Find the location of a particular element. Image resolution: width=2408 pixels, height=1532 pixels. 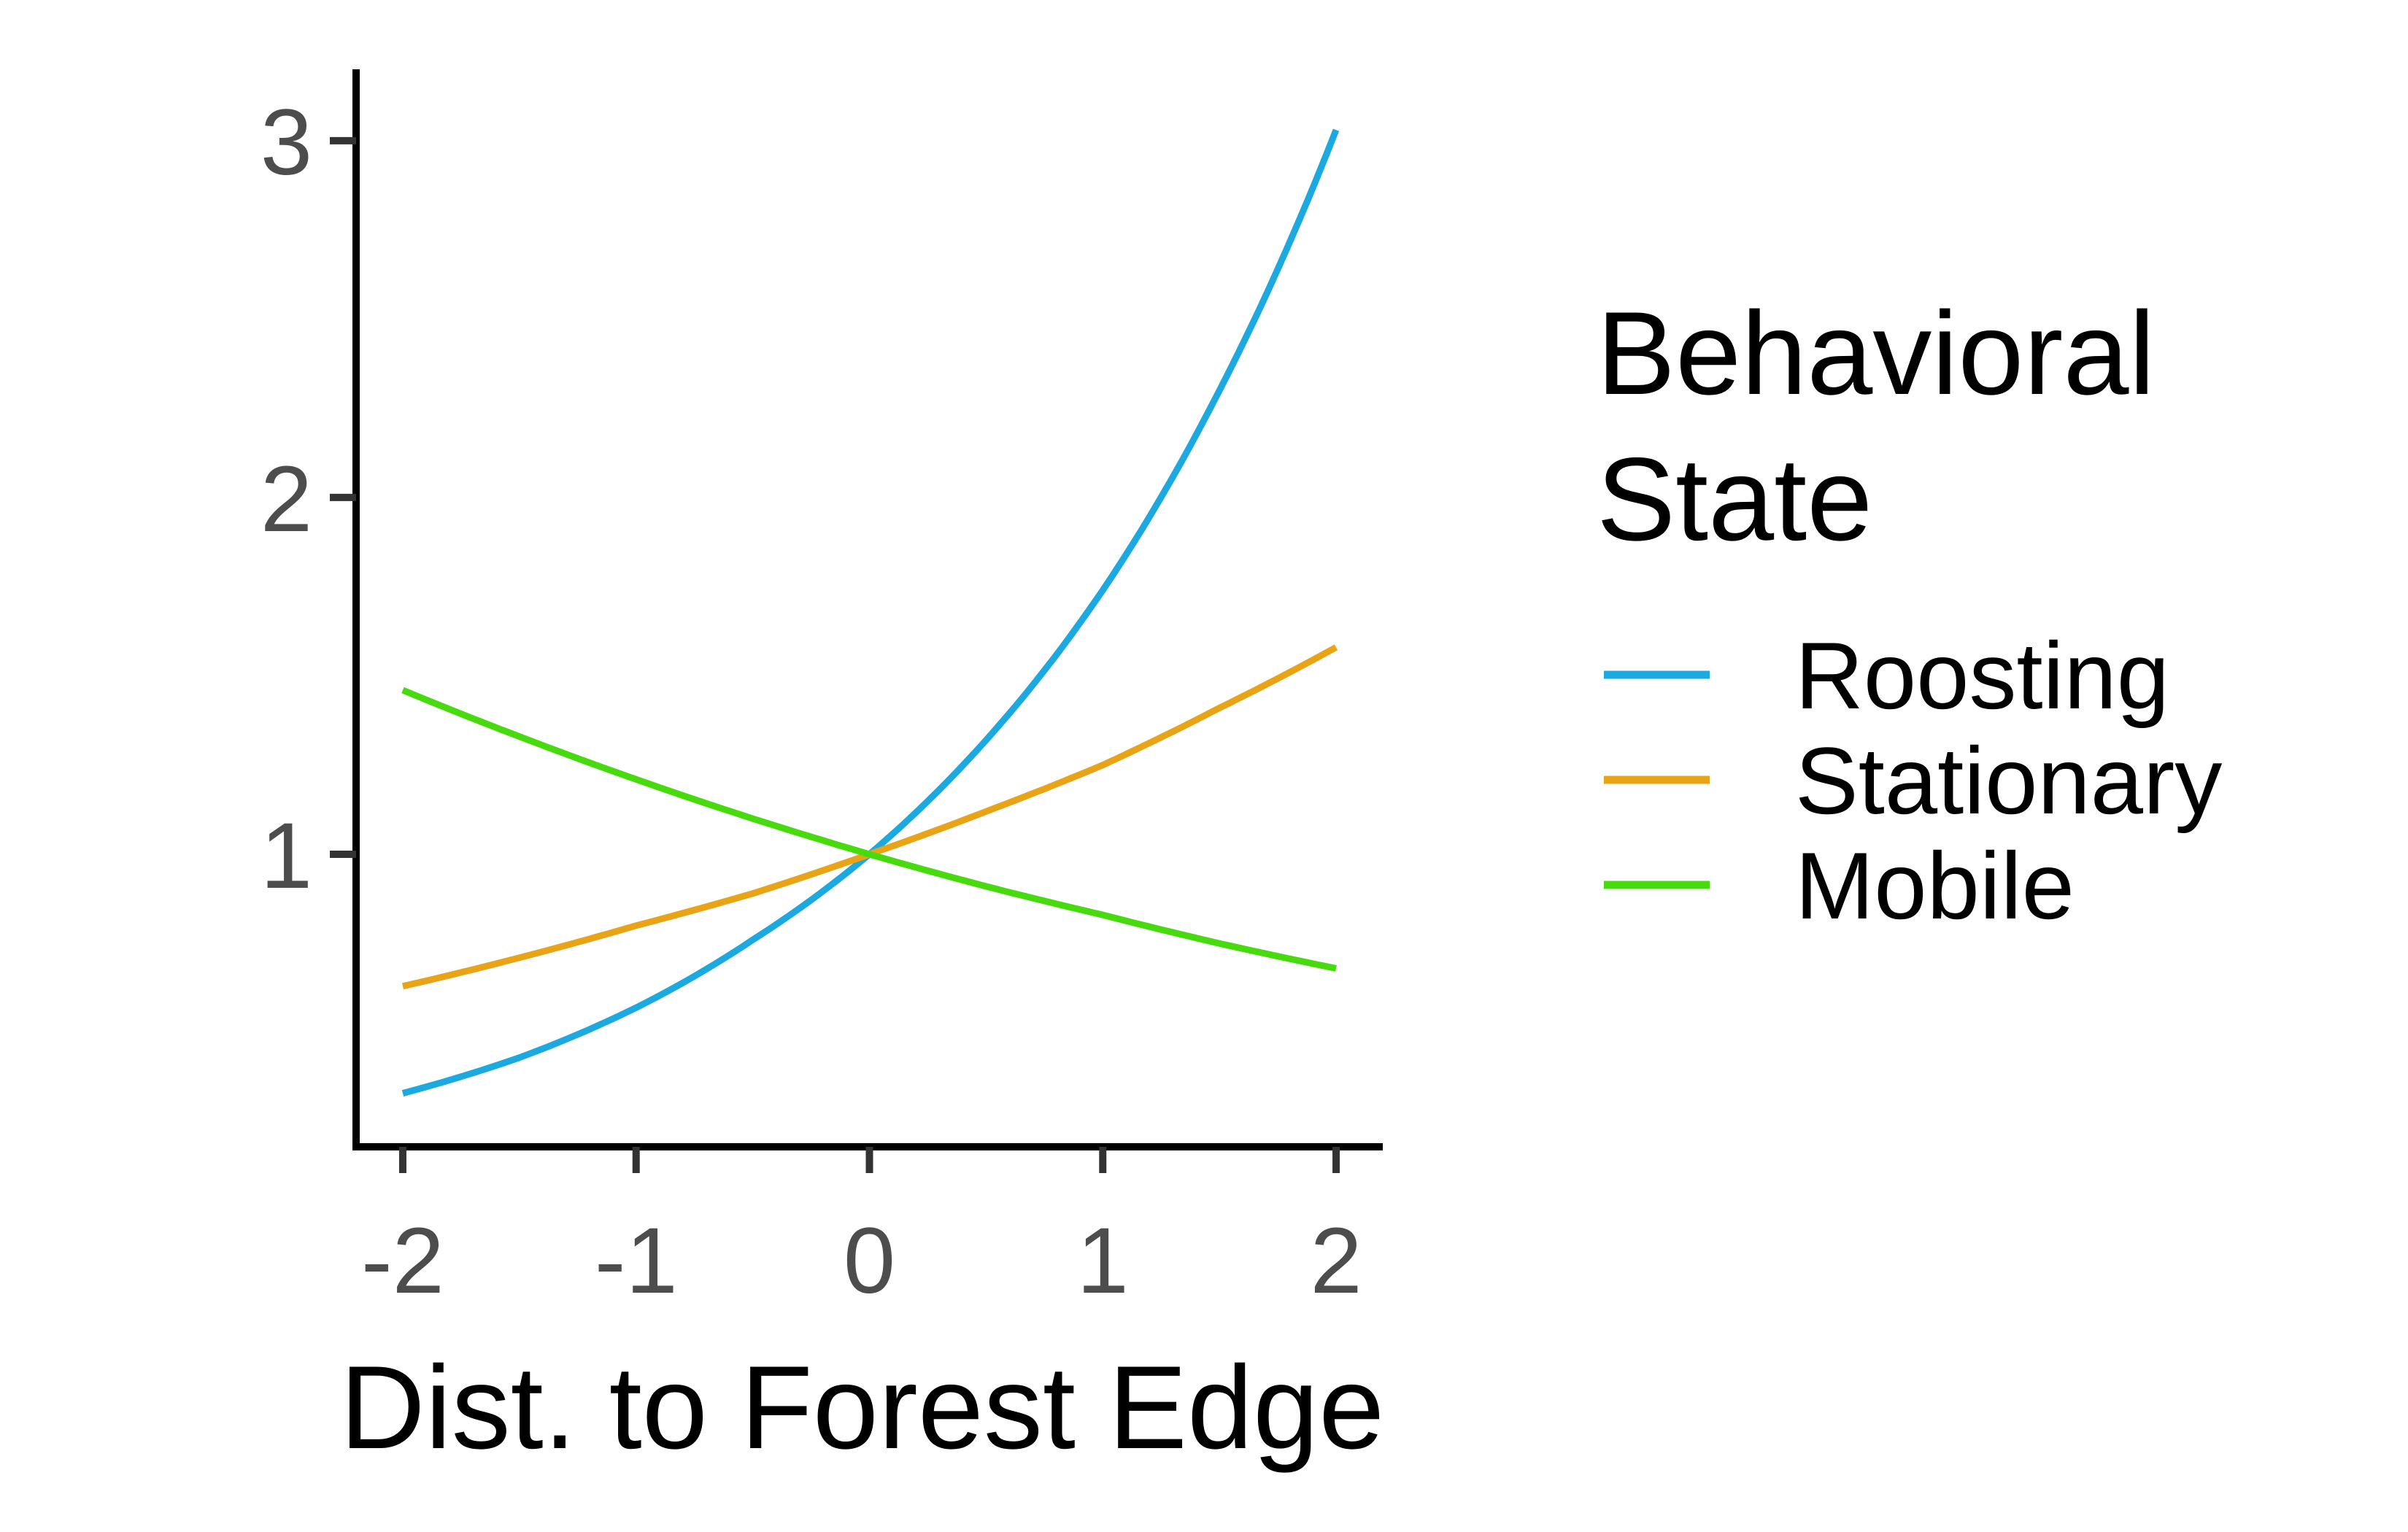

x-tick-label: -2 is located at coordinates (402, 1261).